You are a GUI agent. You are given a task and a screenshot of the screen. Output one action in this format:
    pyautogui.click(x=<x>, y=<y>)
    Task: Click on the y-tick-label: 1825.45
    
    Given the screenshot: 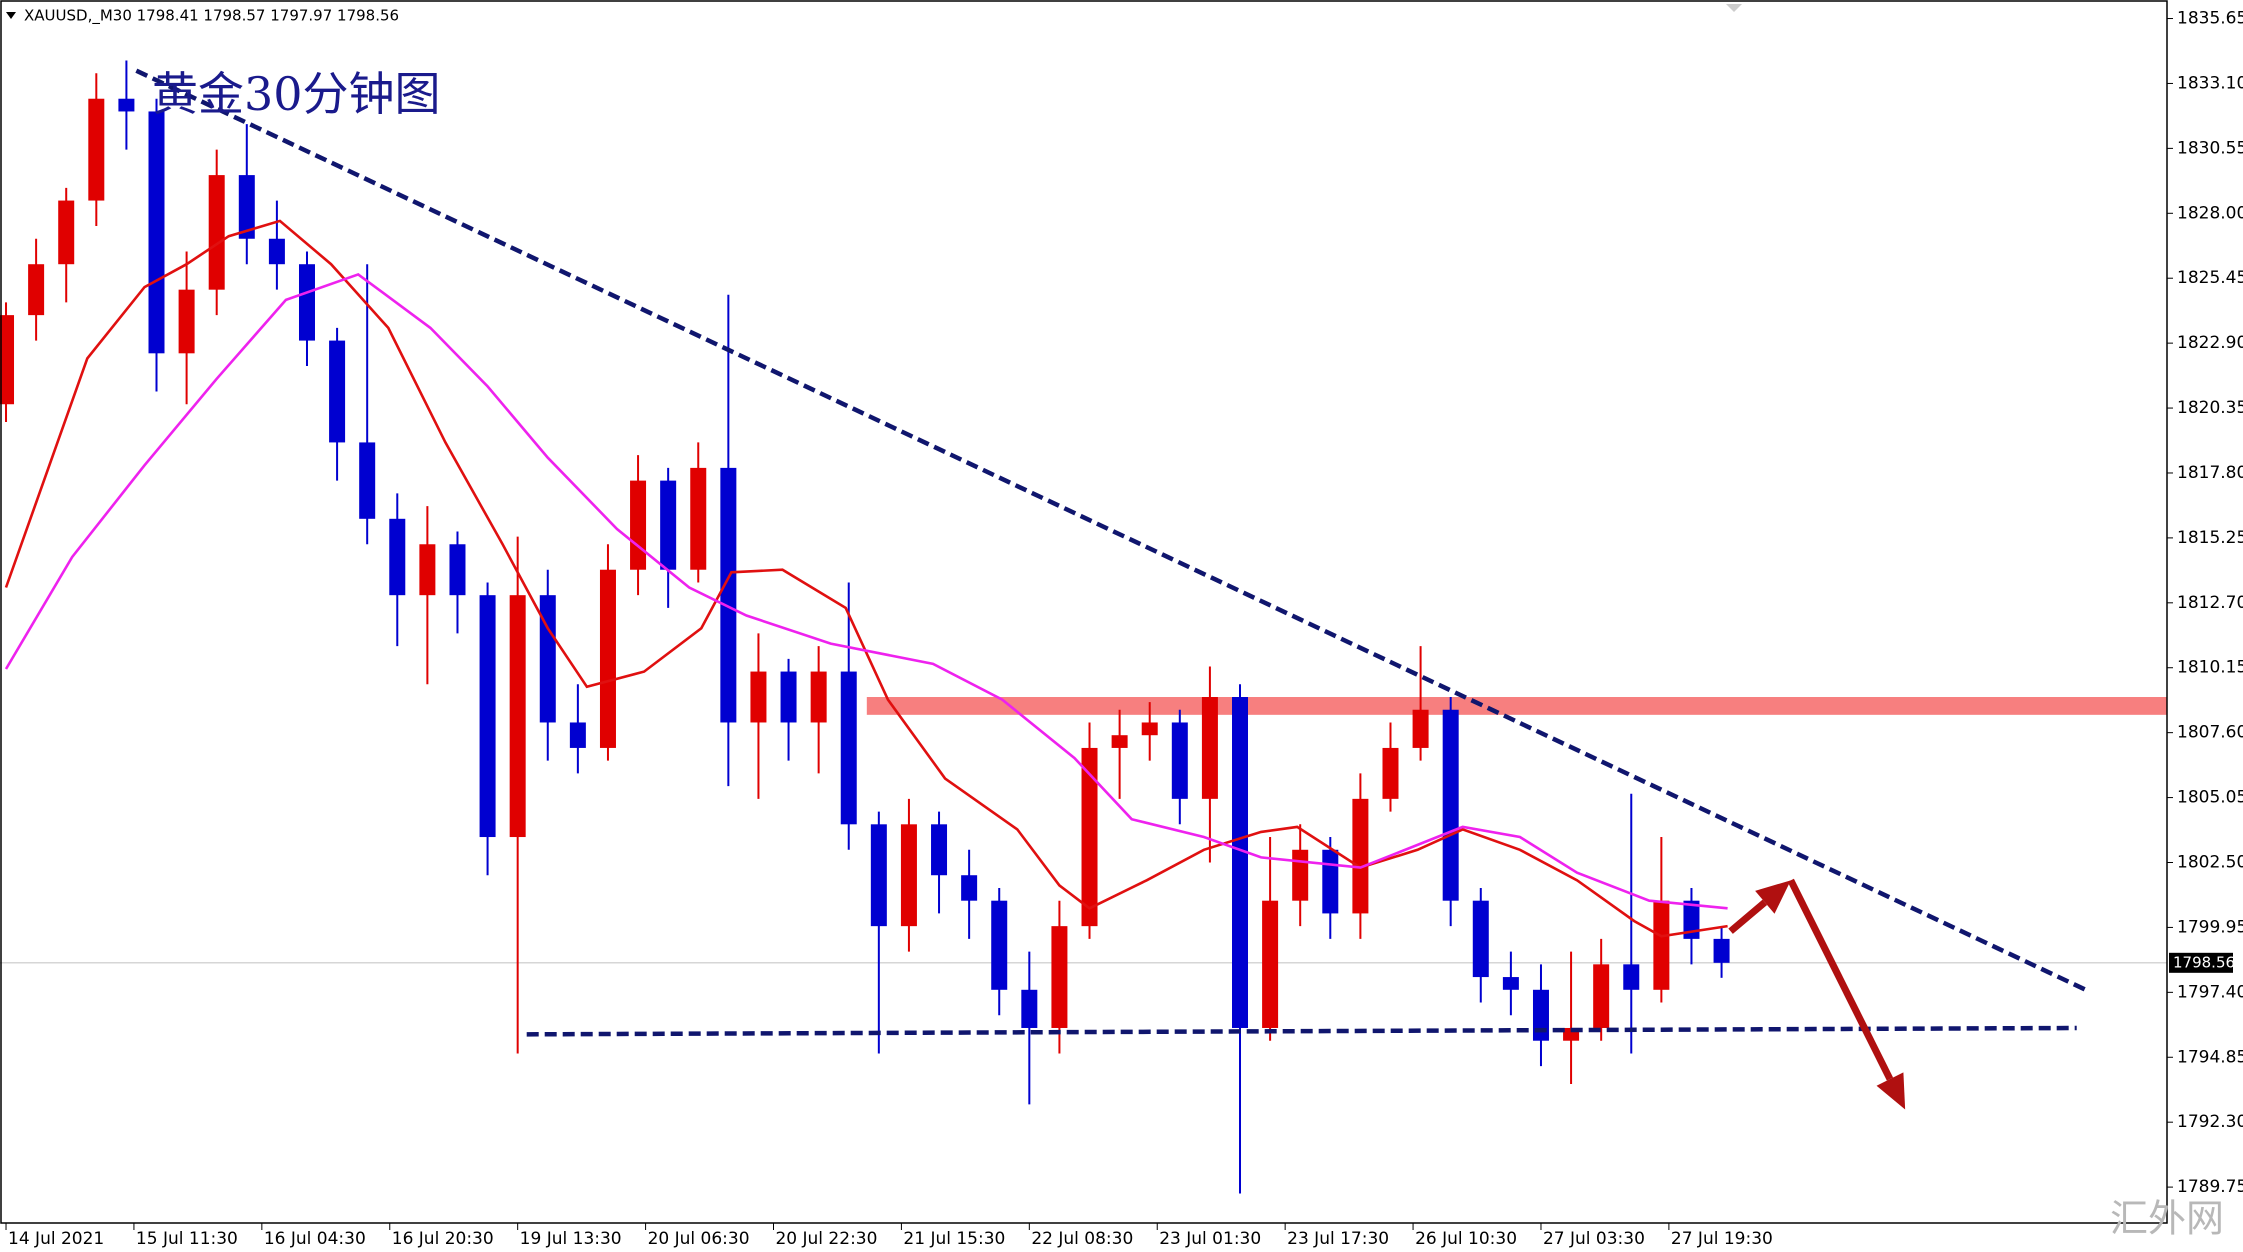 What is the action you would take?
    pyautogui.click(x=2210, y=278)
    